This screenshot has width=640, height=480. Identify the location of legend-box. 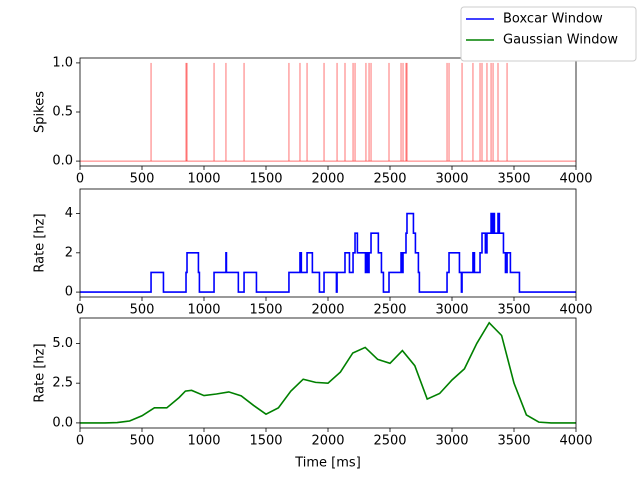
(548, 34).